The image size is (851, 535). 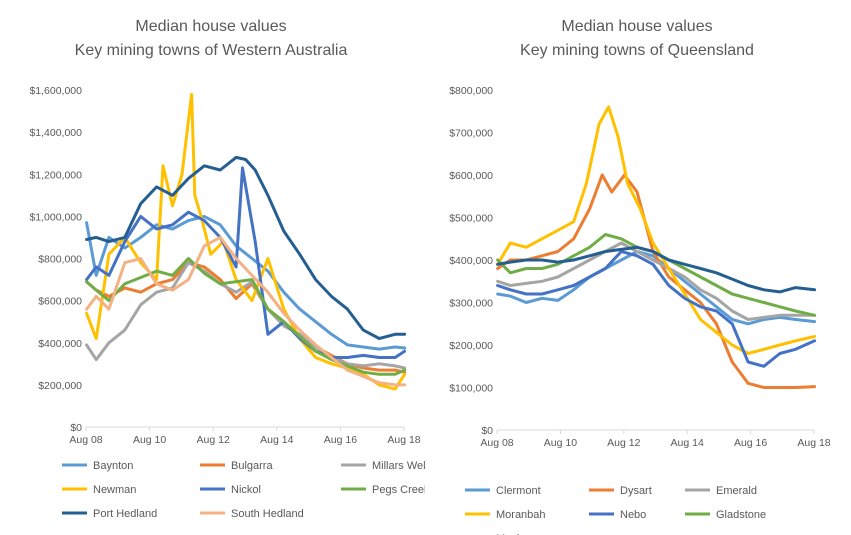 I want to click on y-tick-label: $1,400,000, so click(x=55, y=133).